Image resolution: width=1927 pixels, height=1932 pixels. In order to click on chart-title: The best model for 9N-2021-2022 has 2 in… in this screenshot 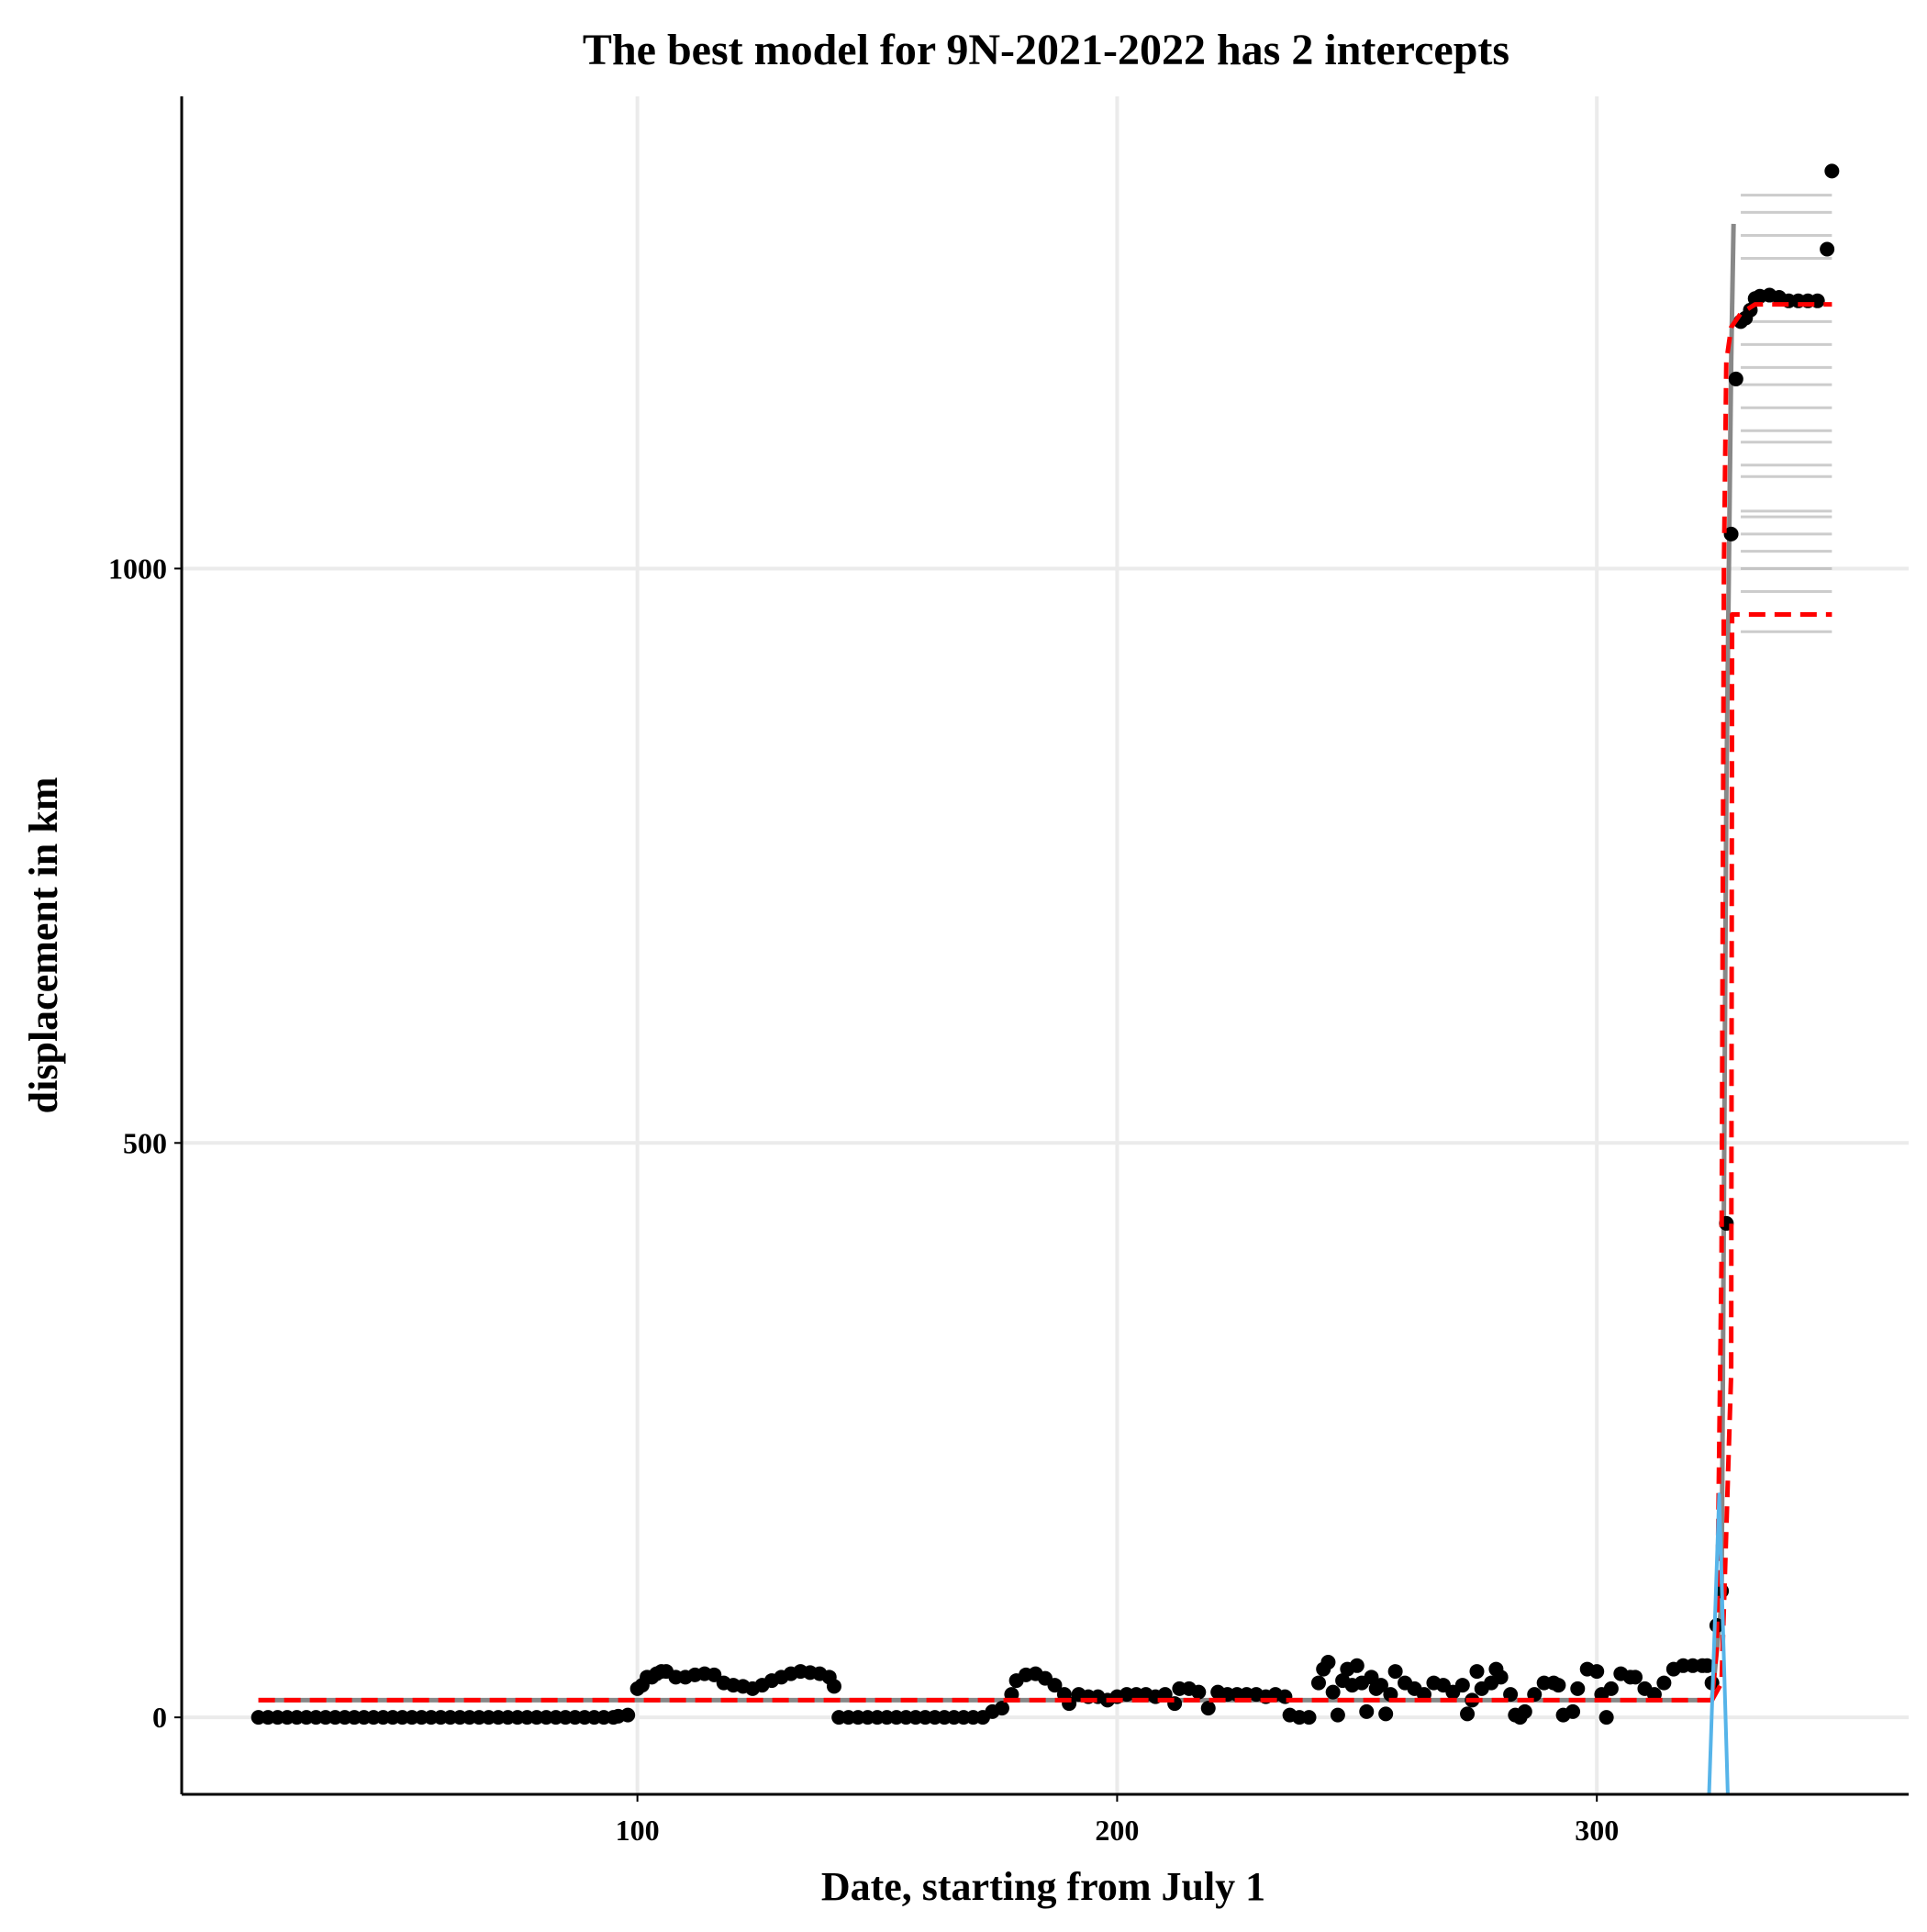, I will do `click(1046, 50)`.